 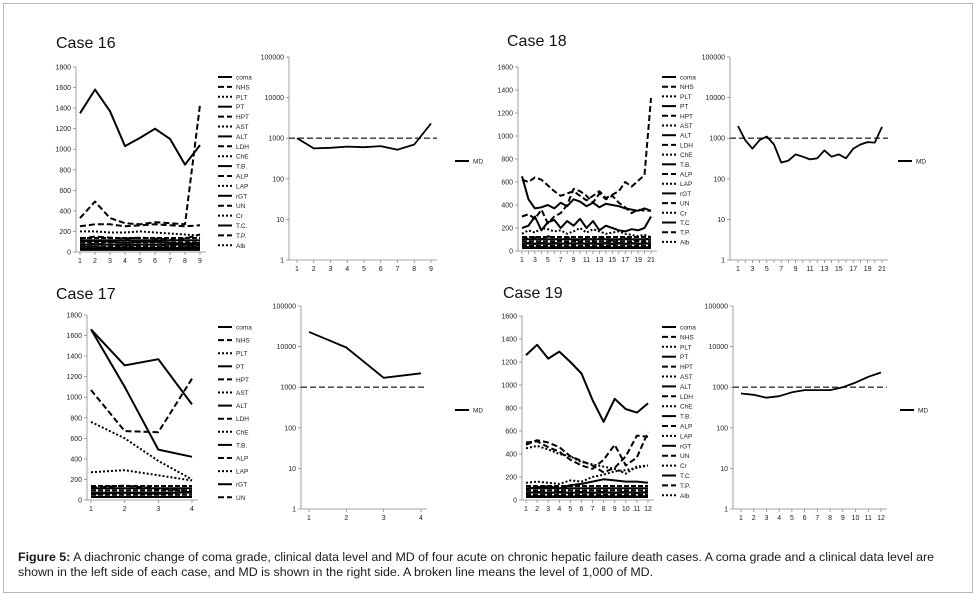 I want to click on legend-label: T.B., so click(x=685, y=417).